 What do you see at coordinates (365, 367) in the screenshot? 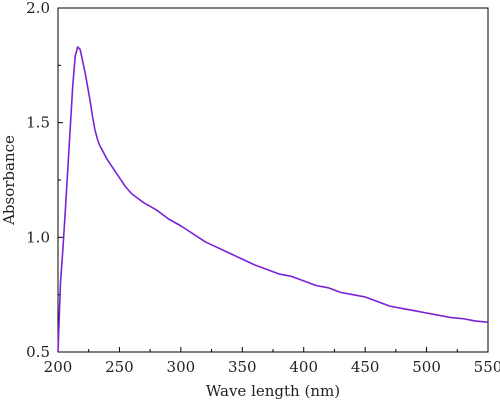
I see `x-tick-label: 450` at bounding box center [365, 367].